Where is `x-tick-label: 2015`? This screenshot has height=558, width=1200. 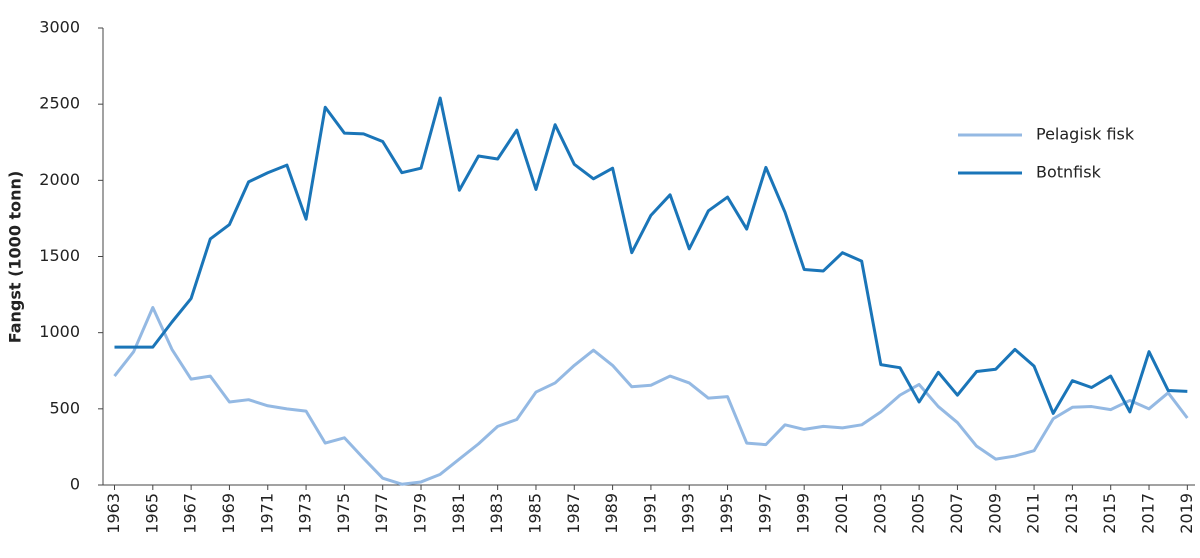 x-tick-label: 2015 is located at coordinates (1109, 513).